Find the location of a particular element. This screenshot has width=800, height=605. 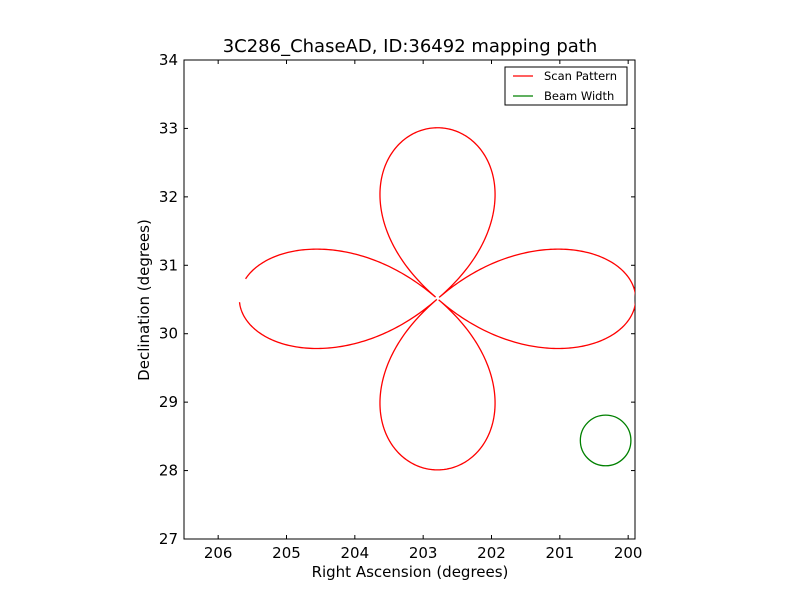

y-tick-label: 30 is located at coordinates (168, 334).